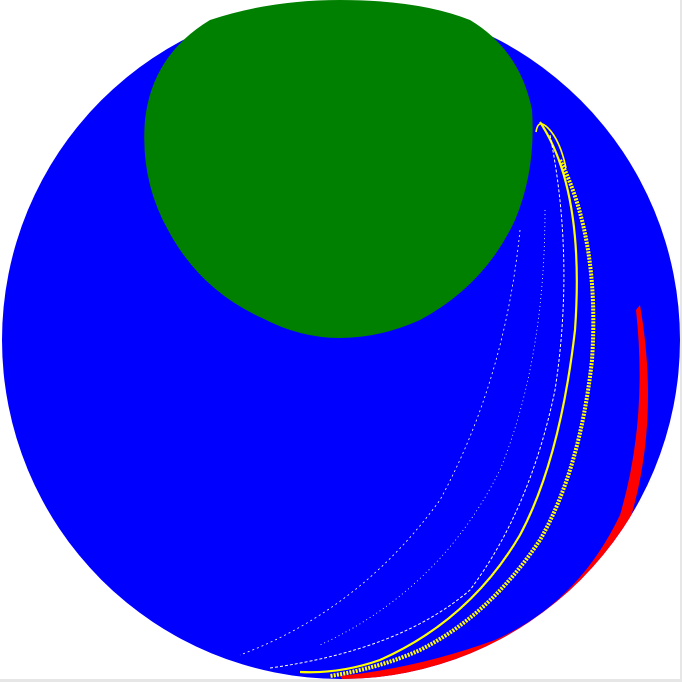 This screenshot has height=682, width=682. I want to click on yellow-curl, so click(551, 146).